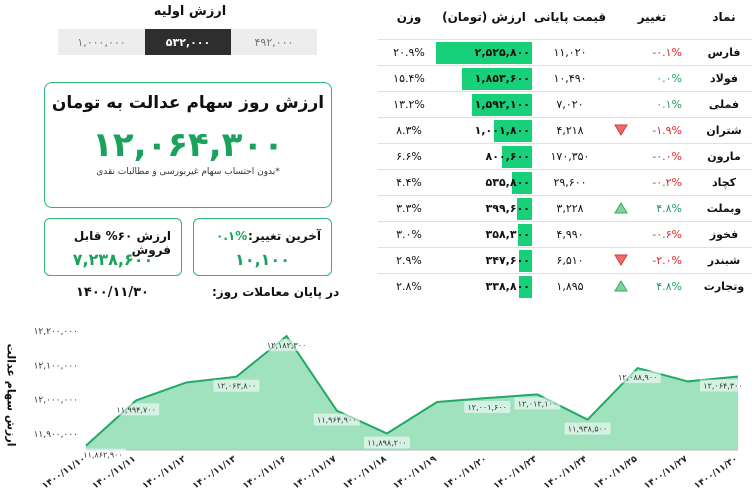 The width and height of the screenshot is (752, 498). I want to click on row-symbol: وبملت, so click(724, 208).